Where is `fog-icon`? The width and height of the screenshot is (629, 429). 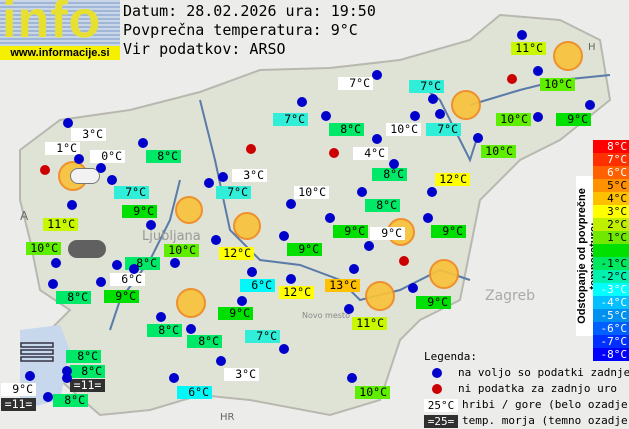 fog-icon is located at coordinates (37, 352).